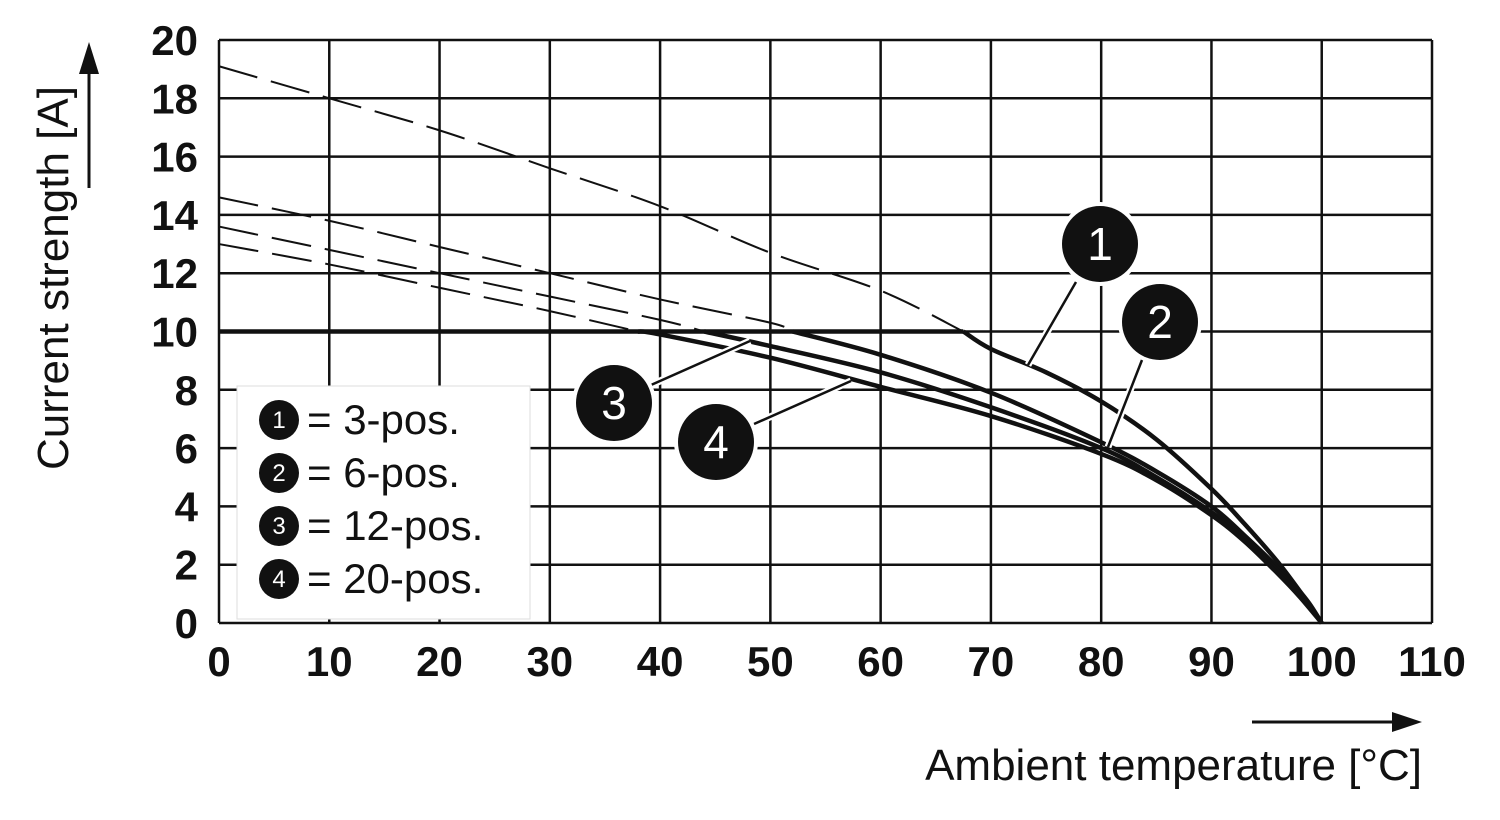 The height and width of the screenshot is (820, 1500). I want to click on callout-2-leader, so click(1125, 403).